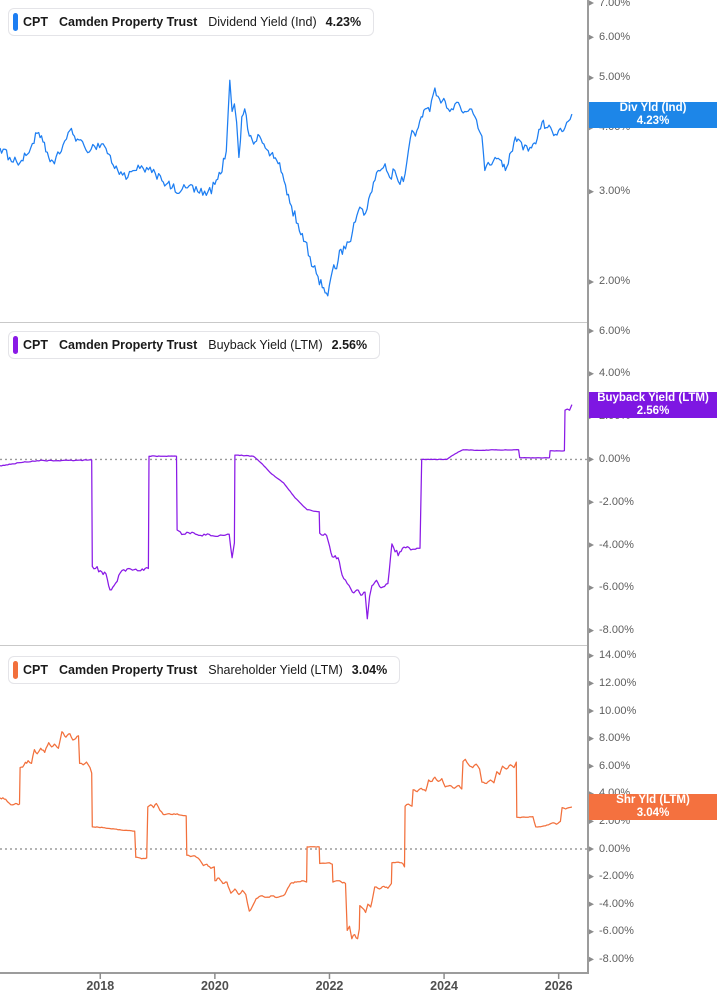  I want to click on x-axis-label: 2020, so click(214, 986).